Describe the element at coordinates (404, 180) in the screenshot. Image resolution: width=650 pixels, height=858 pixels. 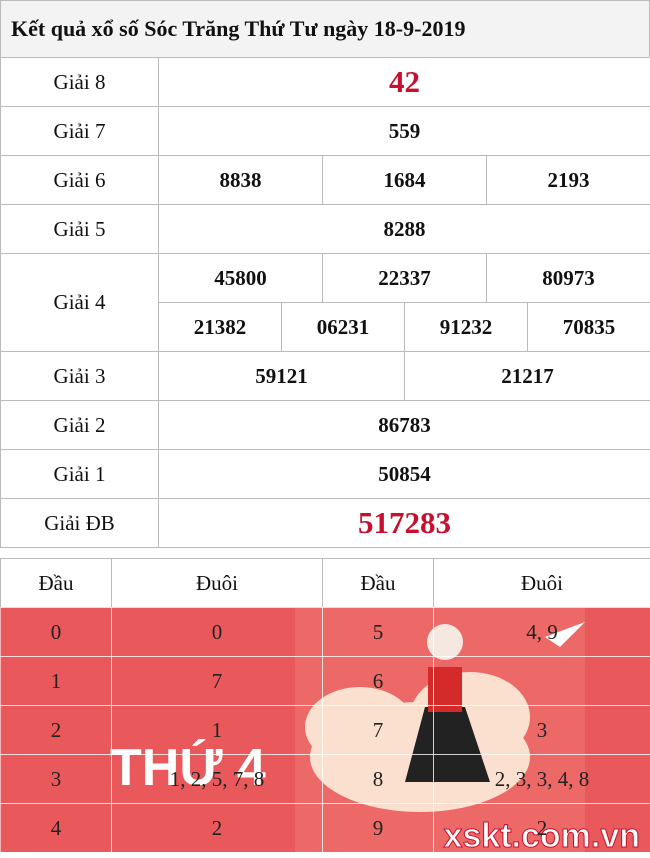
I see `prize-number: 1684` at that location.